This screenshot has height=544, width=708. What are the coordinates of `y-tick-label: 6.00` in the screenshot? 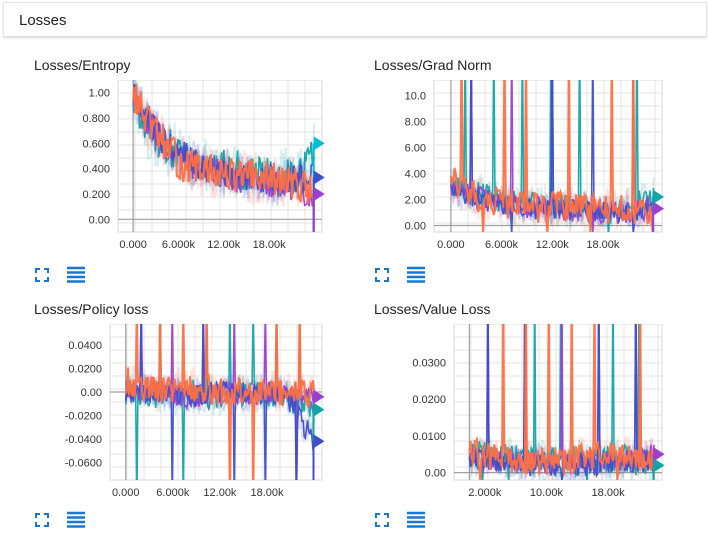 It's located at (415, 149).